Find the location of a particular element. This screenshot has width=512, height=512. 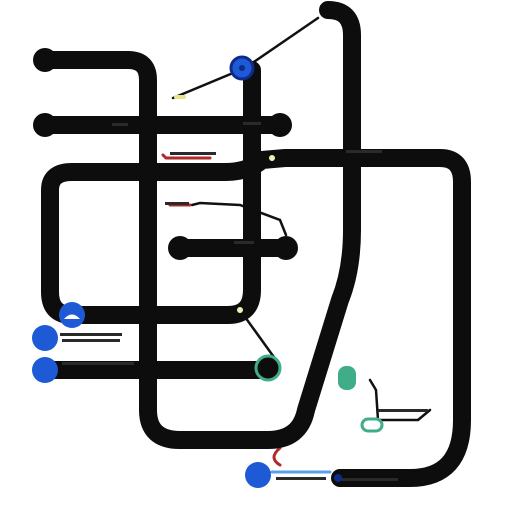

station-blue-bottom is located at coordinates (258, 475).